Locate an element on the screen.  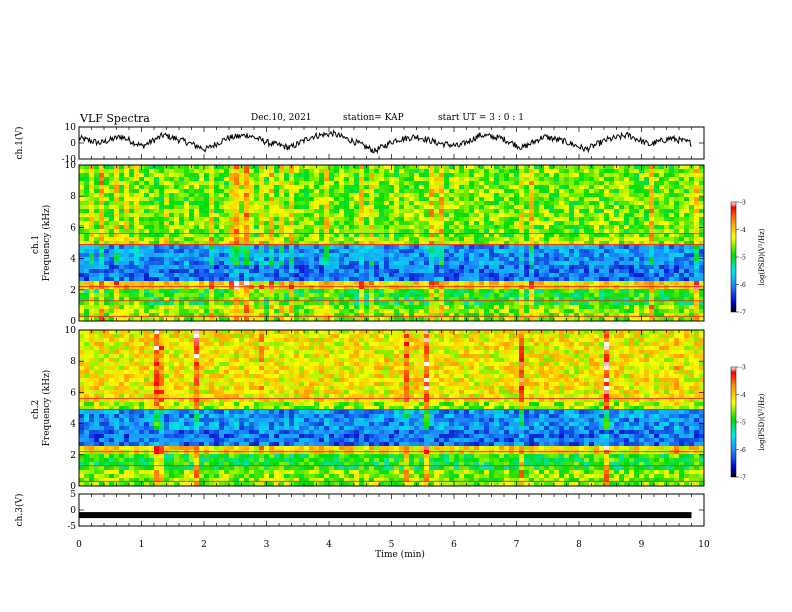
time-xtick-label: 10 is located at coordinates (704, 545).